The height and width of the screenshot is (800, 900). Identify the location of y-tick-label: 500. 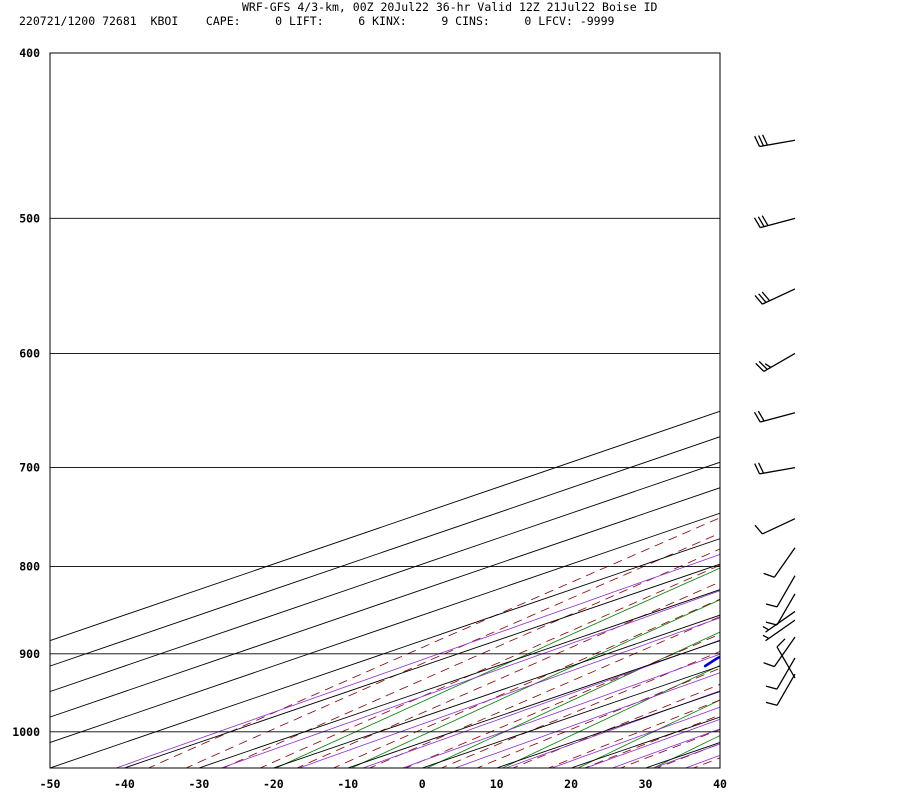
(29, 218).